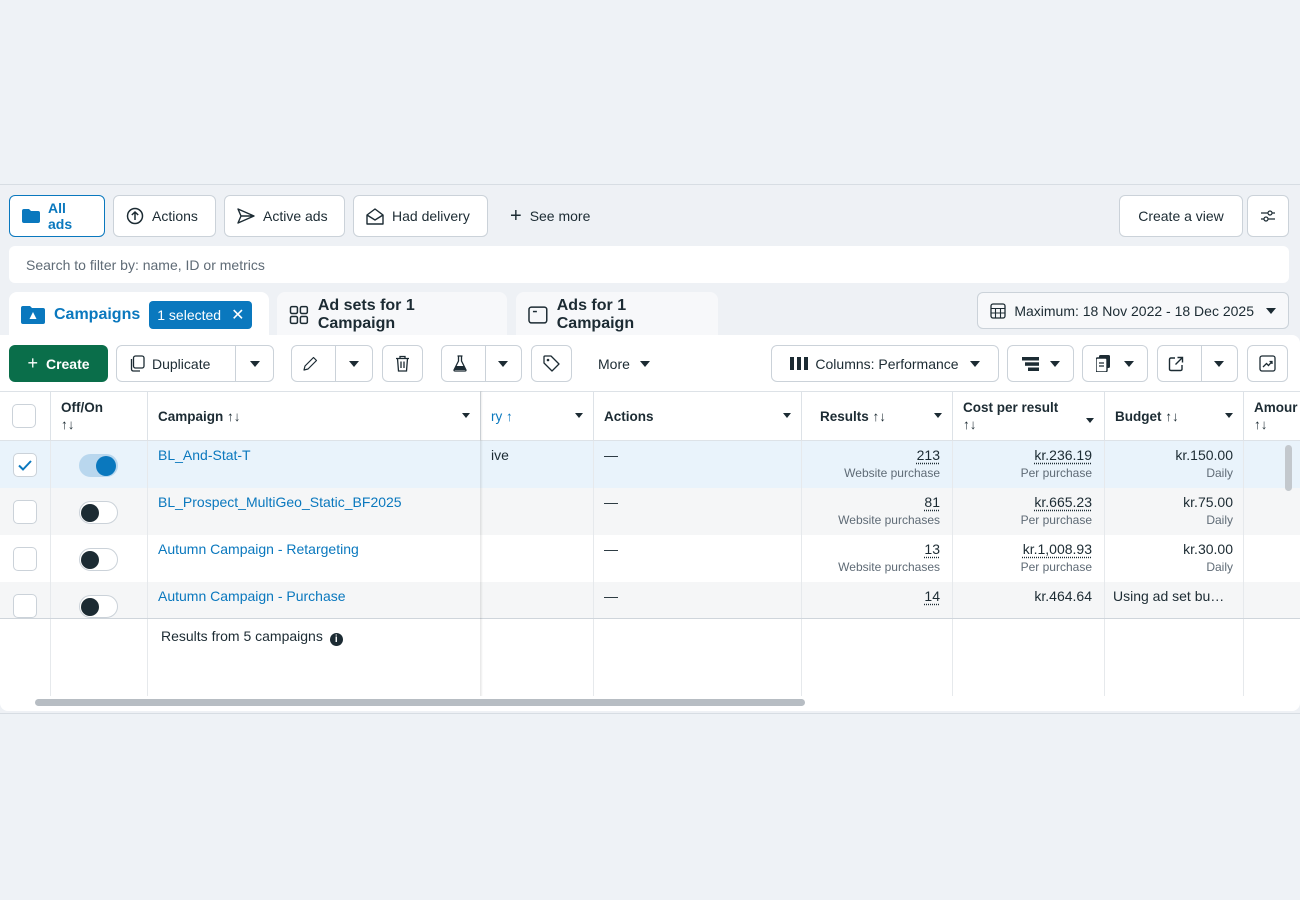 This screenshot has height=900, width=1300. I want to click on view-settings-button, so click(1268, 216).